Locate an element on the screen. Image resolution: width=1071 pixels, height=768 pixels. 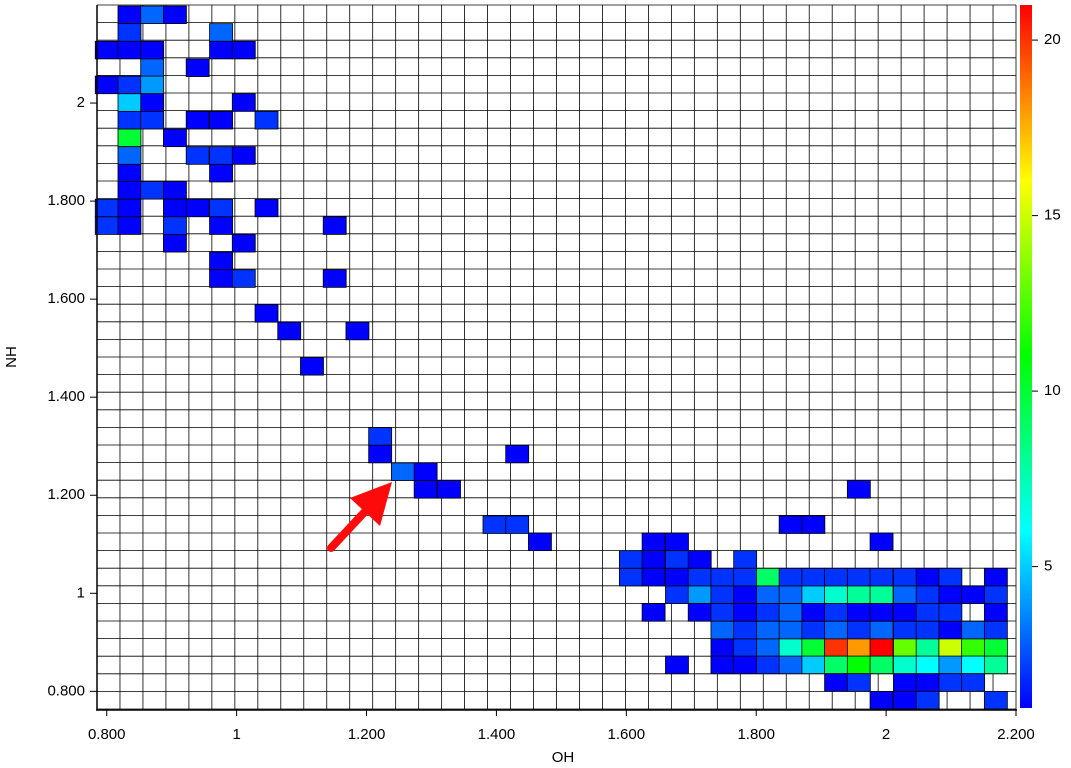
x-tick-label: 0.800 is located at coordinates (107, 734).